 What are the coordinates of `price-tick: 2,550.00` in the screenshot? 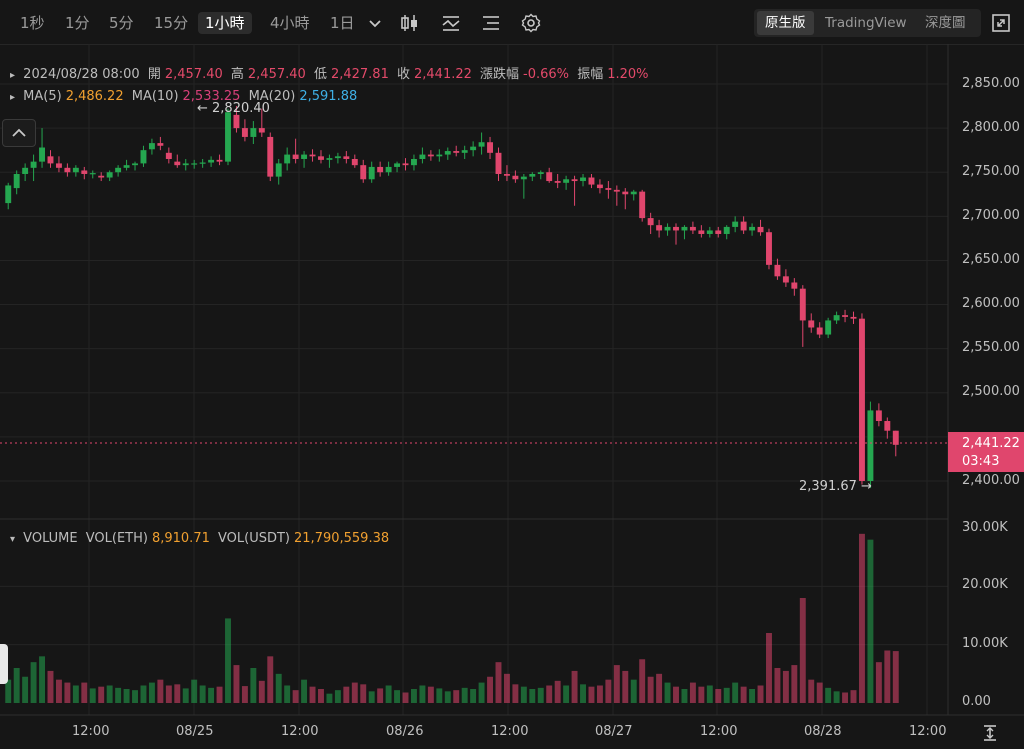 It's located at (991, 347).